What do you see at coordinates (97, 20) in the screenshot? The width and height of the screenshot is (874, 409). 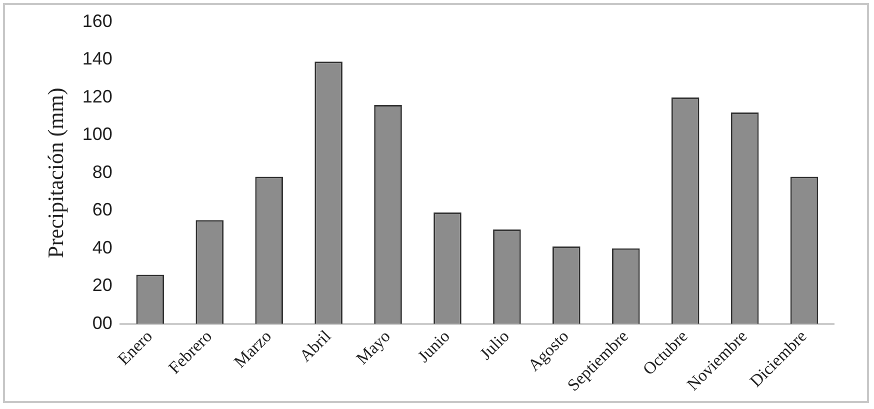 I see `y-tick-label: 160` at bounding box center [97, 20].